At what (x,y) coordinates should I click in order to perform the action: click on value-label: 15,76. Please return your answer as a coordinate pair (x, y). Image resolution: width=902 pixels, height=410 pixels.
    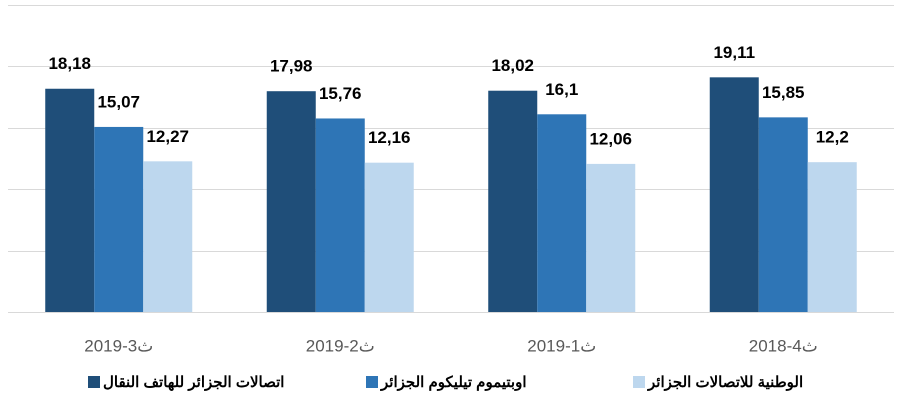
    Looking at the image, I should click on (340, 93).